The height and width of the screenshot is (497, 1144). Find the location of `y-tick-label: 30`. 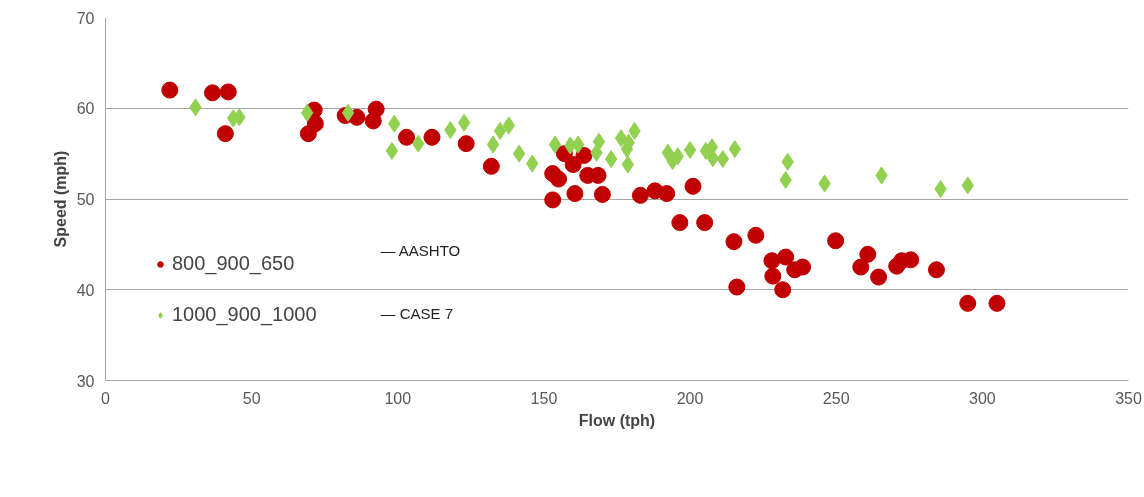

y-tick-label: 30 is located at coordinates (85, 381).